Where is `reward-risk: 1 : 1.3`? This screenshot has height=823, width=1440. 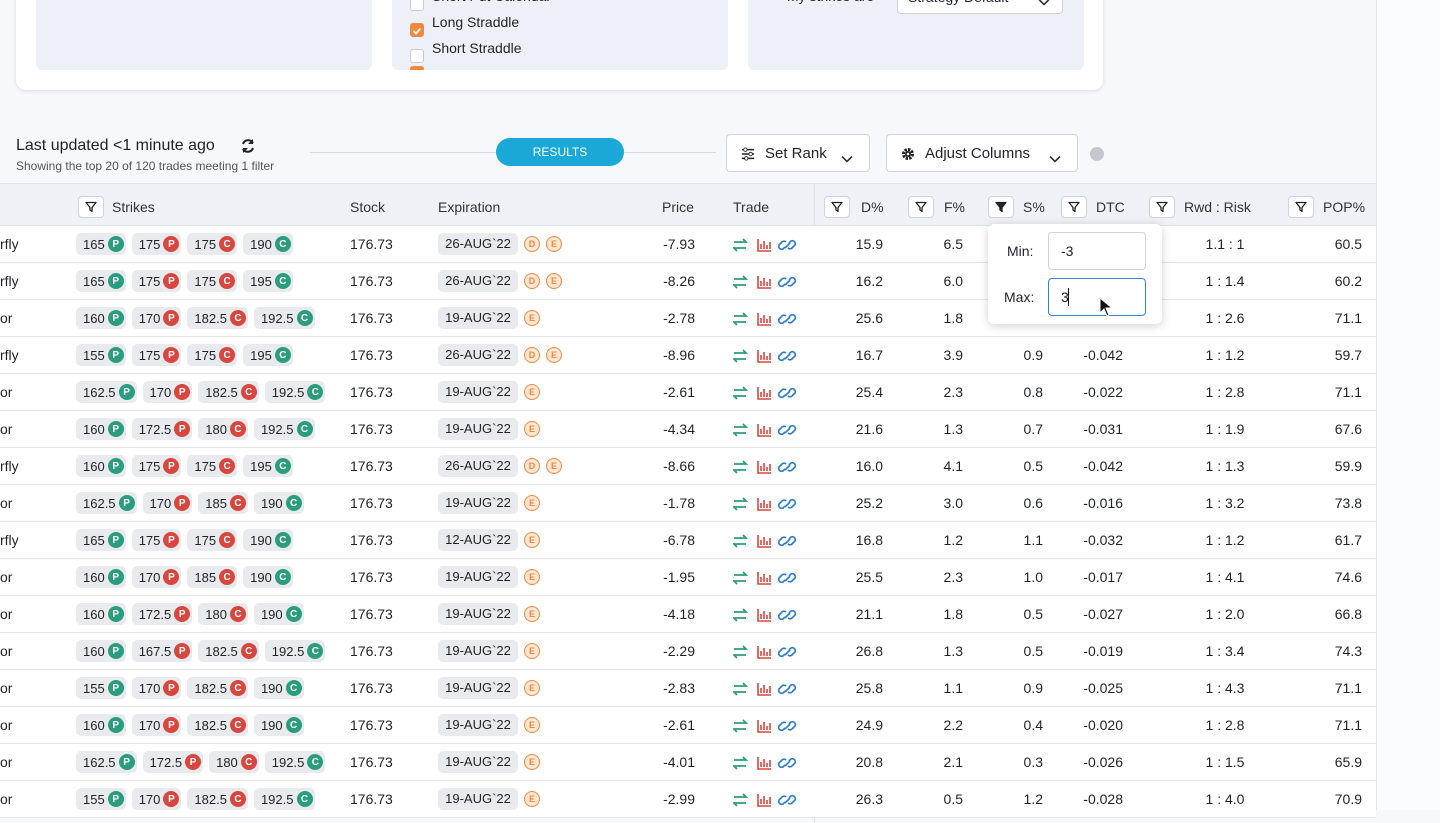 reward-risk: 1 : 1.3 is located at coordinates (1225, 466).